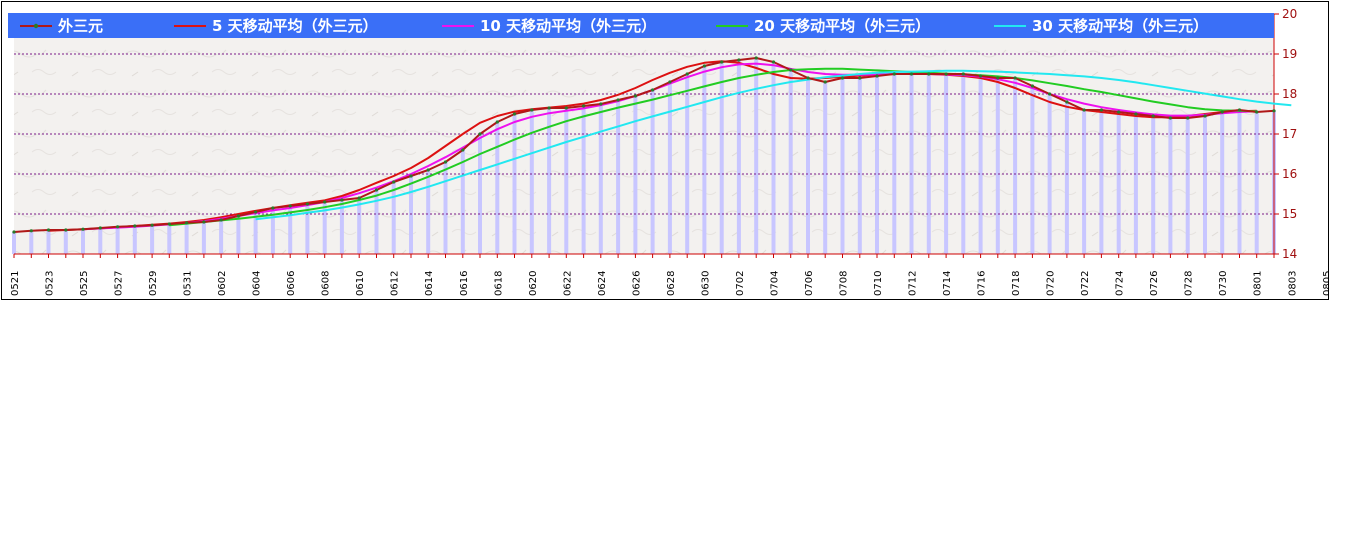 The height and width of the screenshot is (541, 1348). Describe the element at coordinates (1120, 283) in the screenshot. I see `x-tick-label: 0724` at that location.